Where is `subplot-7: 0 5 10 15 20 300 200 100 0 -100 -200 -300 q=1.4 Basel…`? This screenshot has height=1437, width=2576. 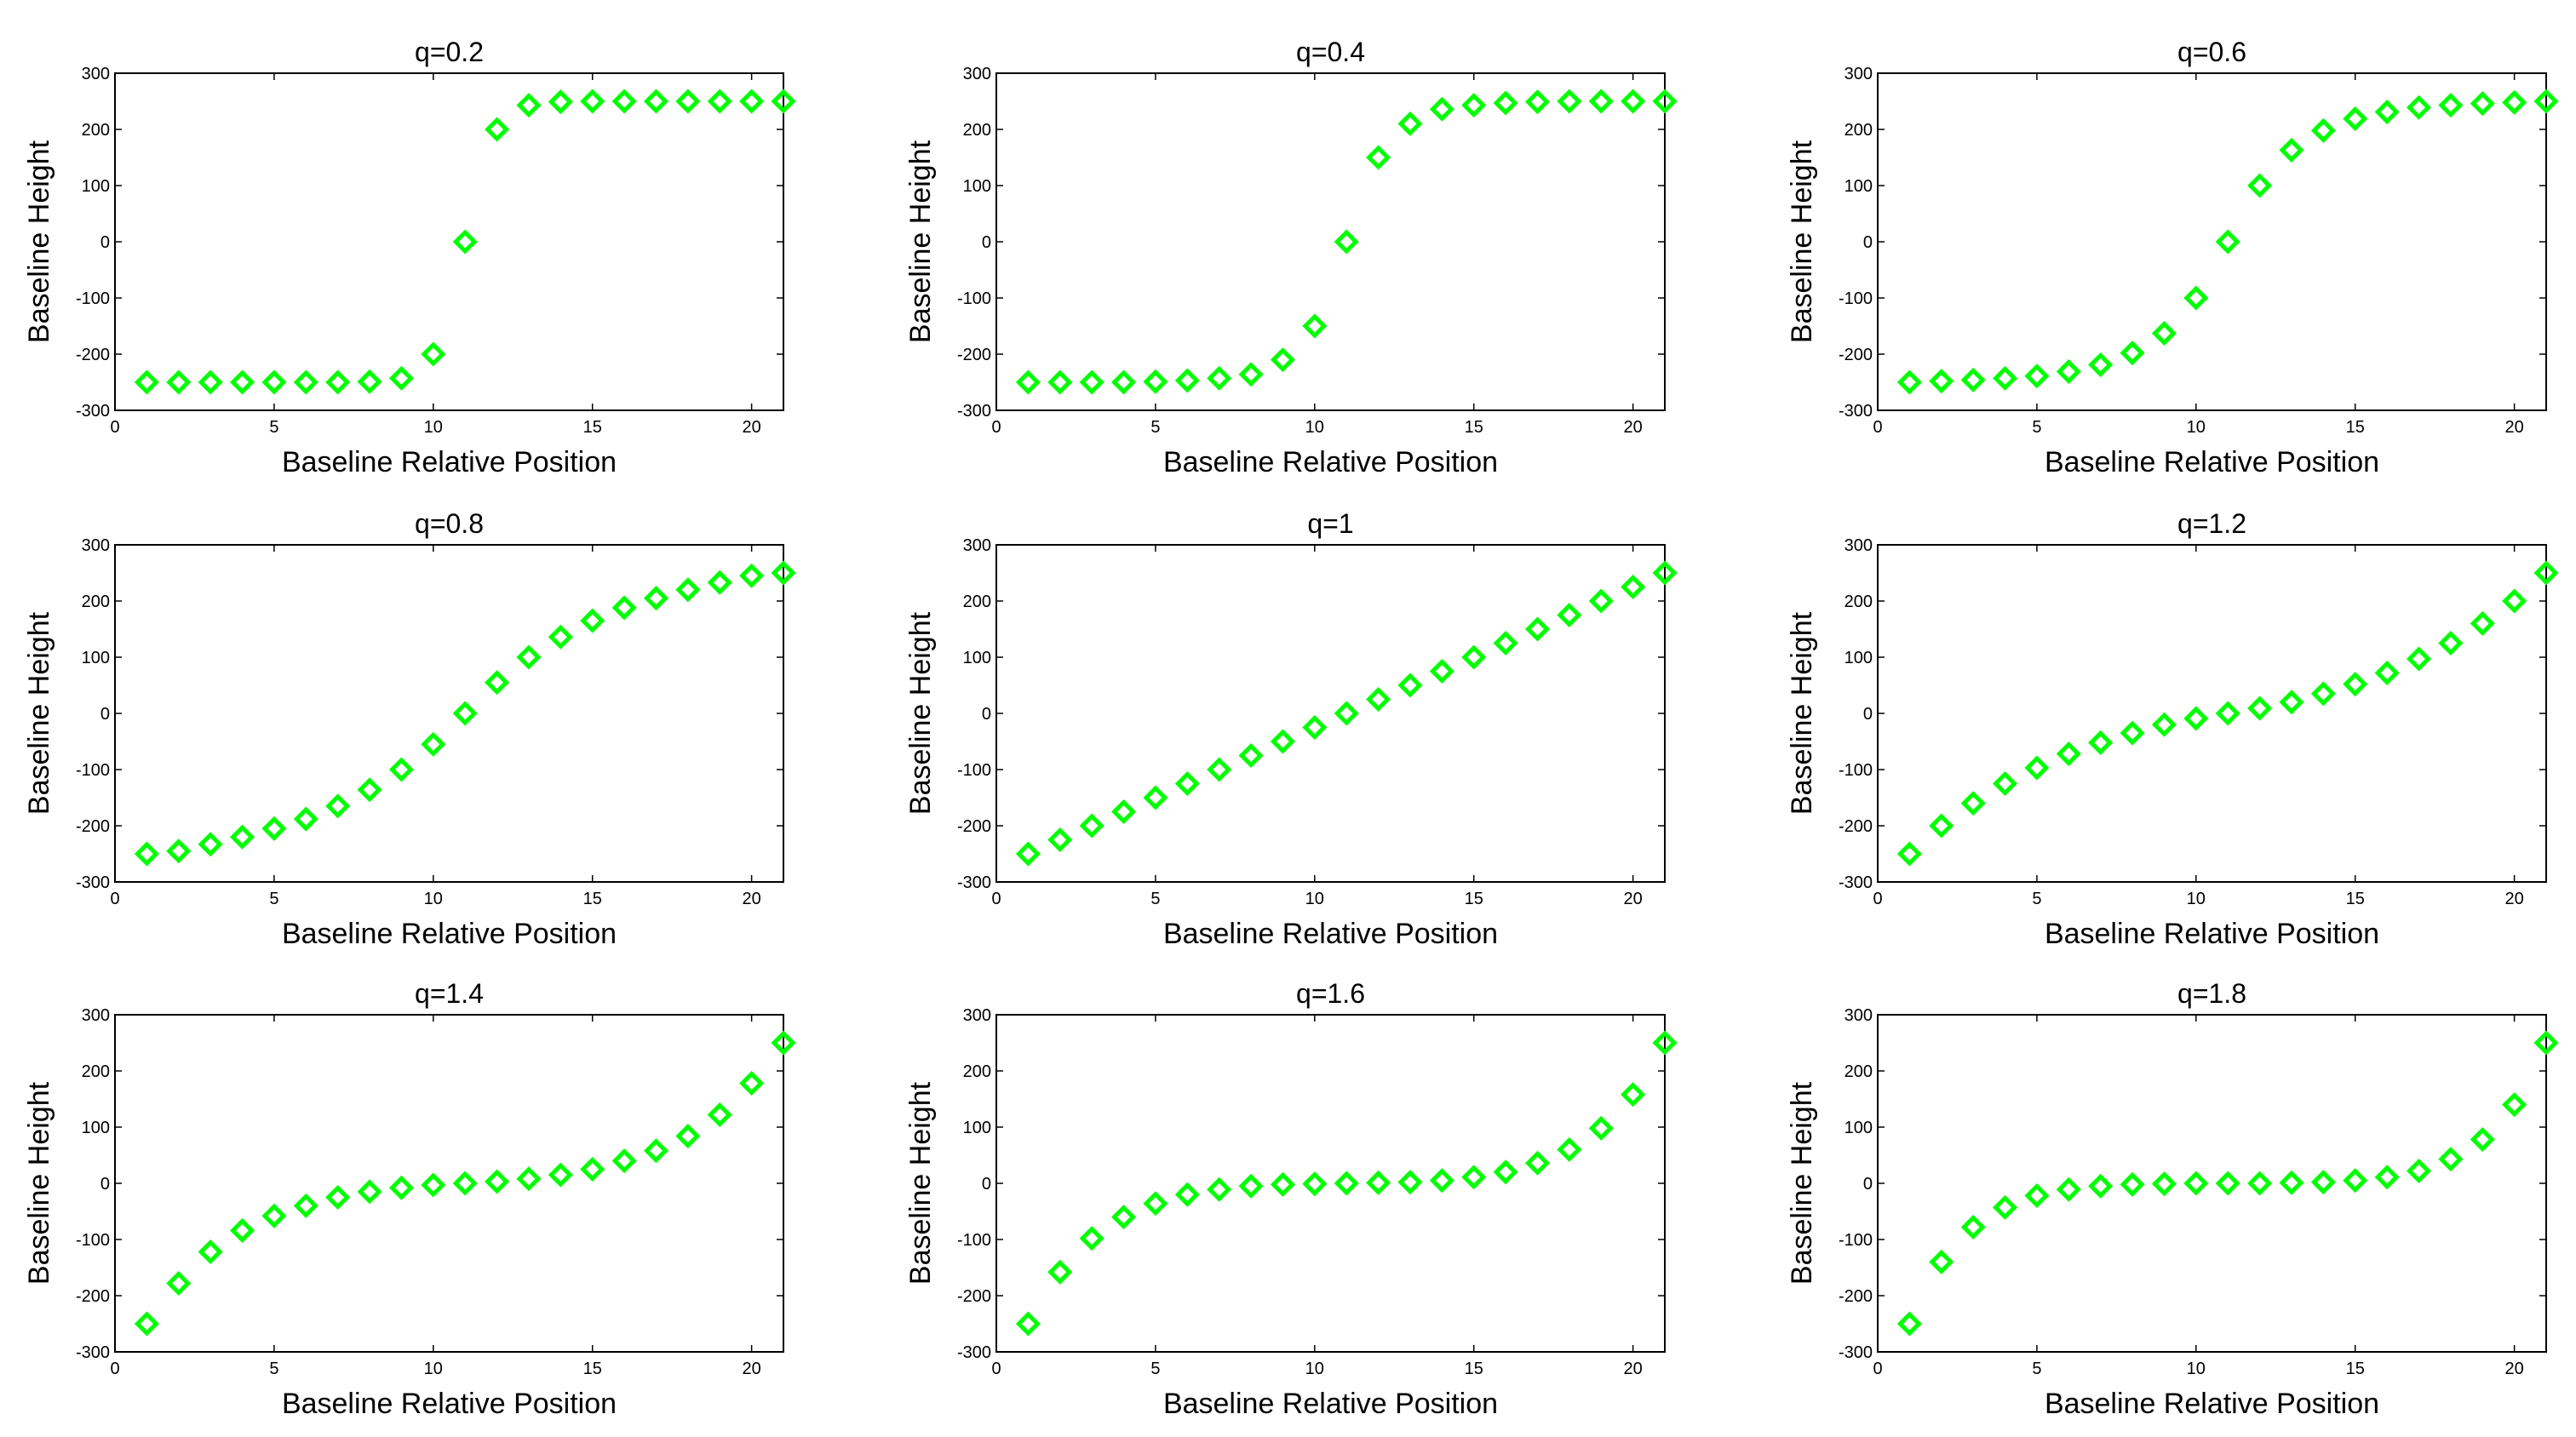
subplot-7: 0 5 10 15 20 300 200 100 0 -100 -200 -300 q=1.4 Basel… is located at coordinates (409, 1199).